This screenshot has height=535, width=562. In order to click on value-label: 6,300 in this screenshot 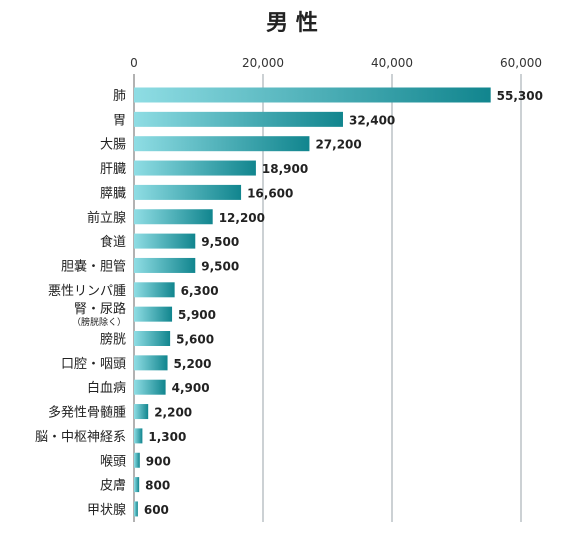, I will do `click(200, 291)`.